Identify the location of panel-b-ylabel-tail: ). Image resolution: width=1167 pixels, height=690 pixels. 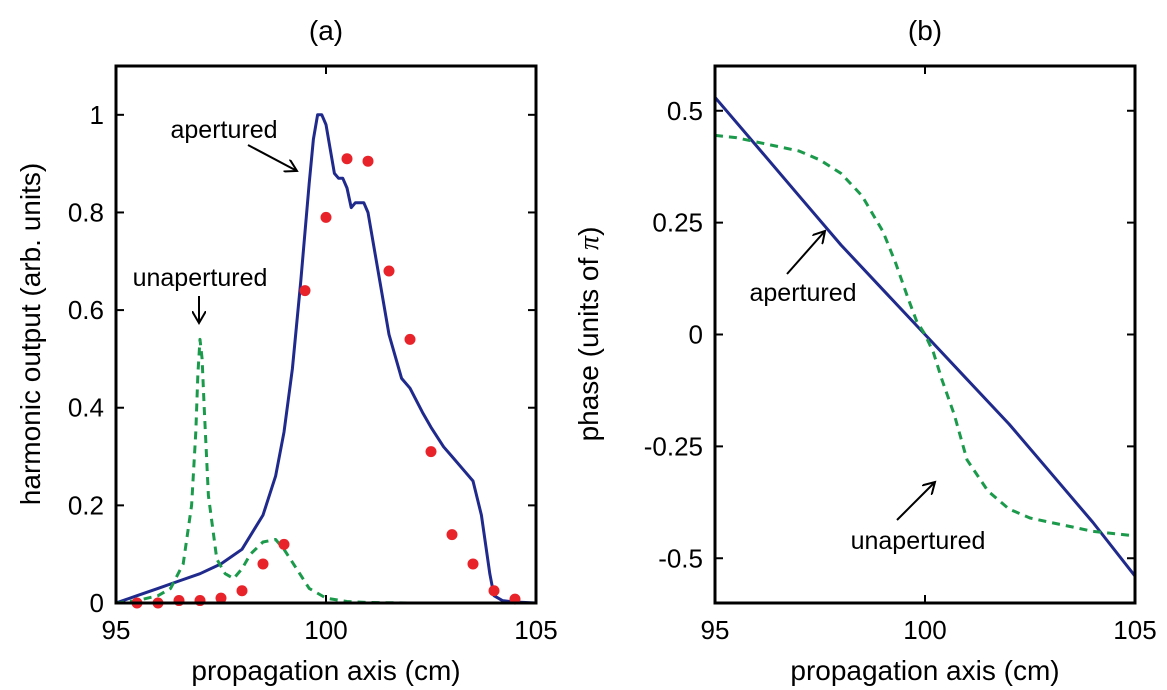
(588, 231).